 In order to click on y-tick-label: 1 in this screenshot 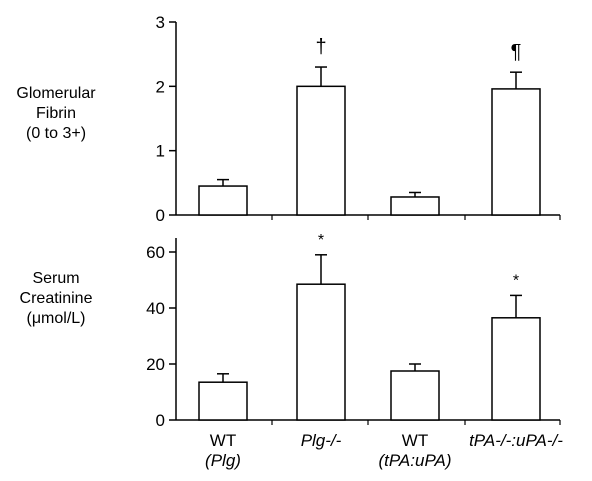, I will do `click(160, 151)`.